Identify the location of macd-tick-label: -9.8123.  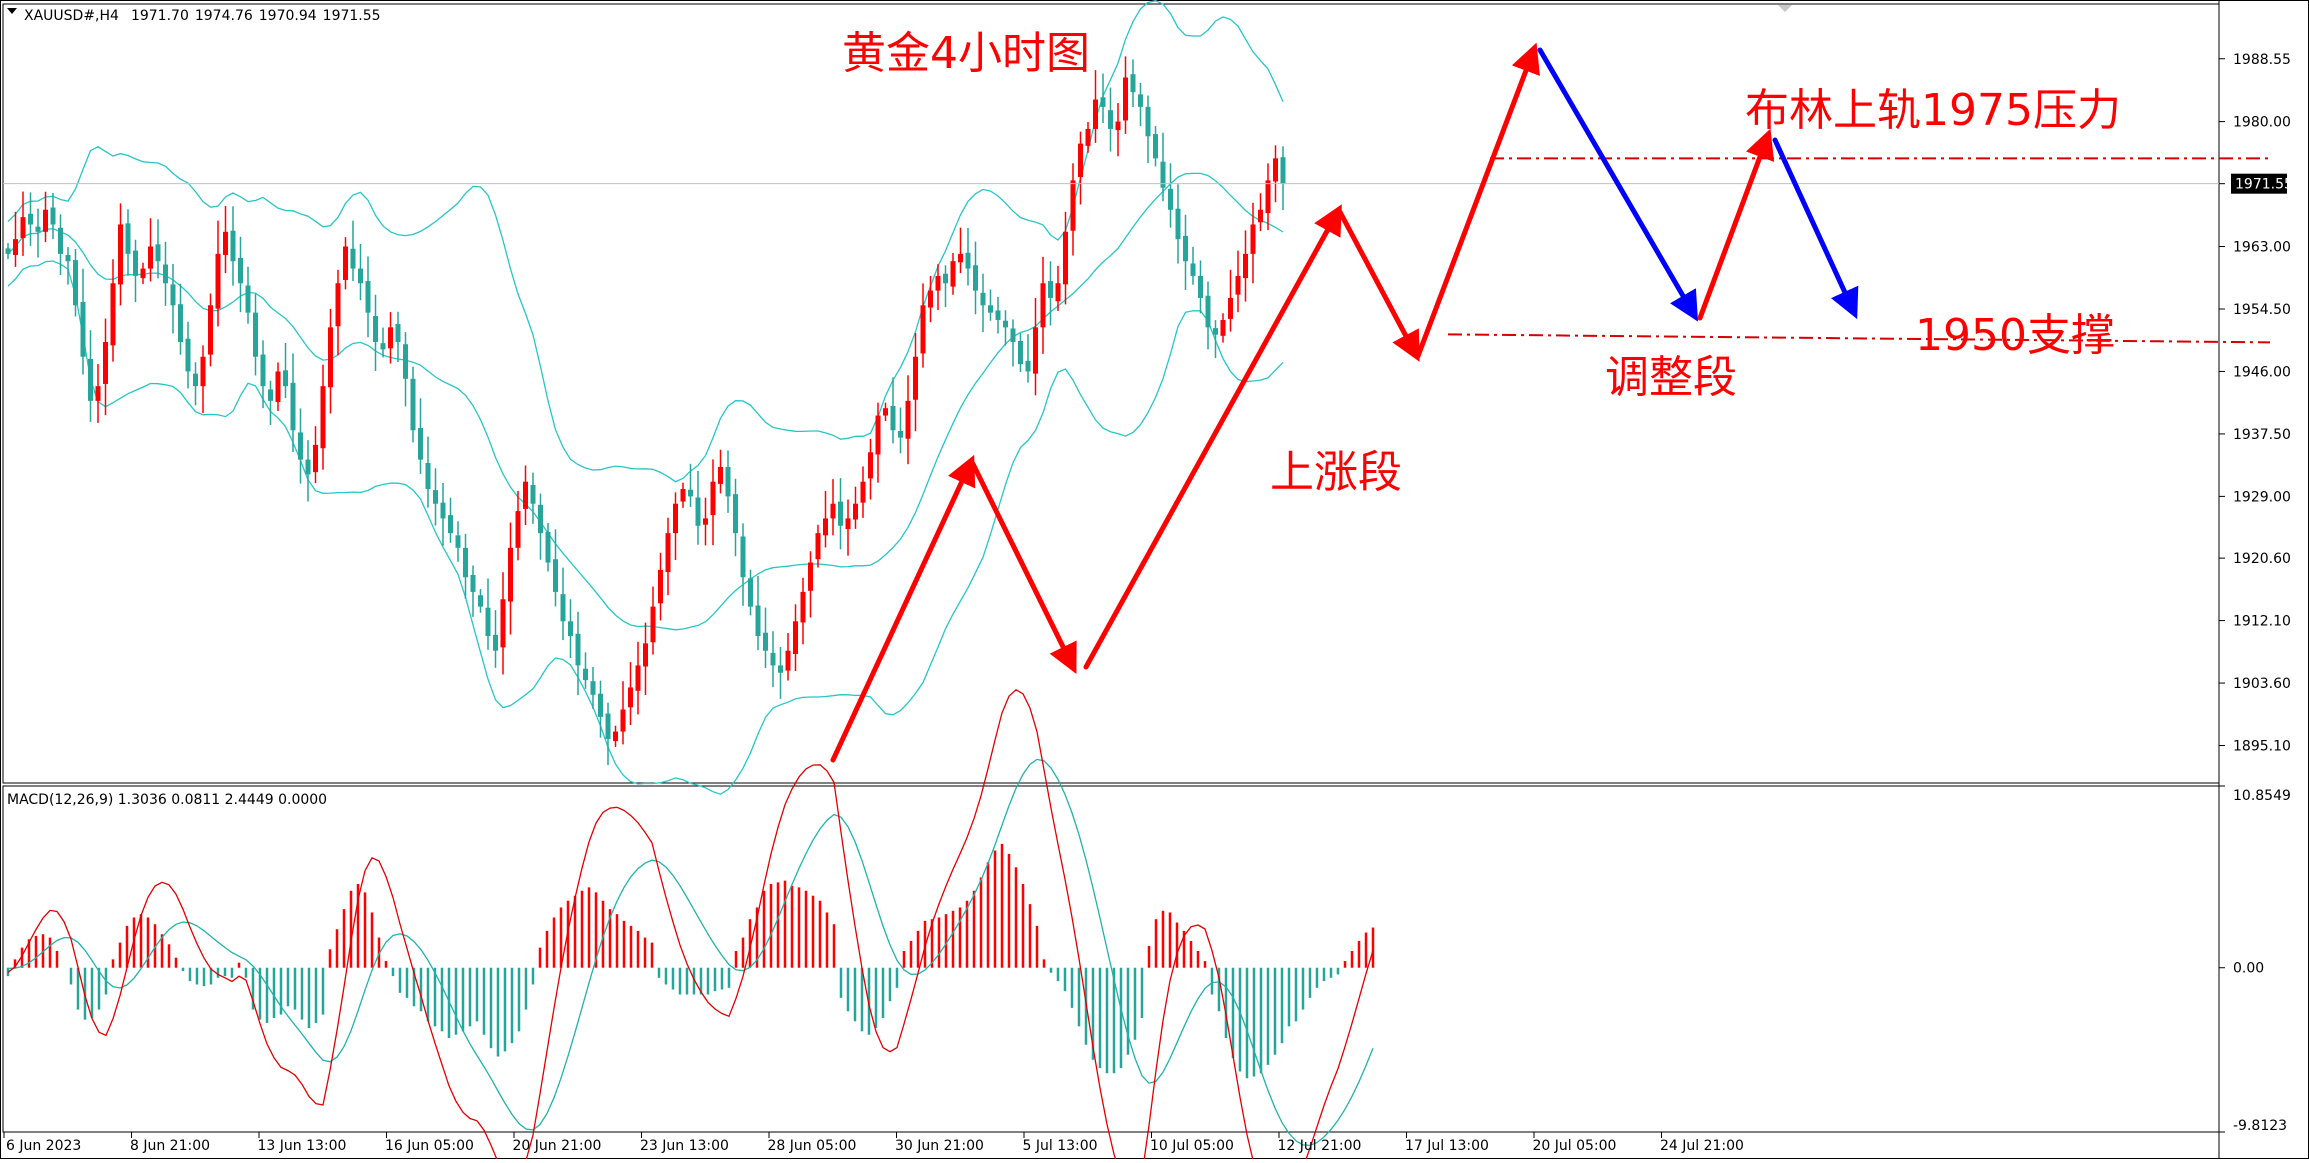
(2260, 1126).